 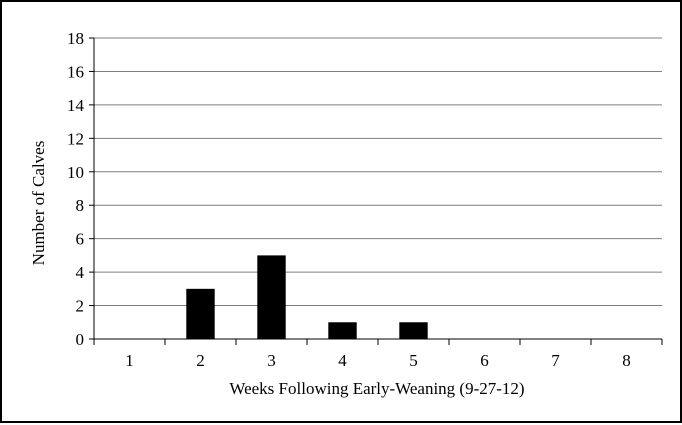 What do you see at coordinates (413, 360) in the screenshot?
I see `x-tick-label-5: 5` at bounding box center [413, 360].